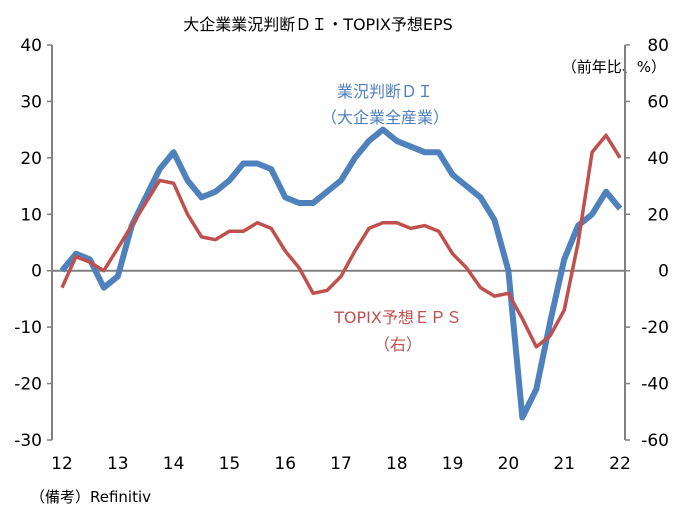  Describe the element at coordinates (31, 46) in the screenshot. I see `left-tick-label: 40` at that location.